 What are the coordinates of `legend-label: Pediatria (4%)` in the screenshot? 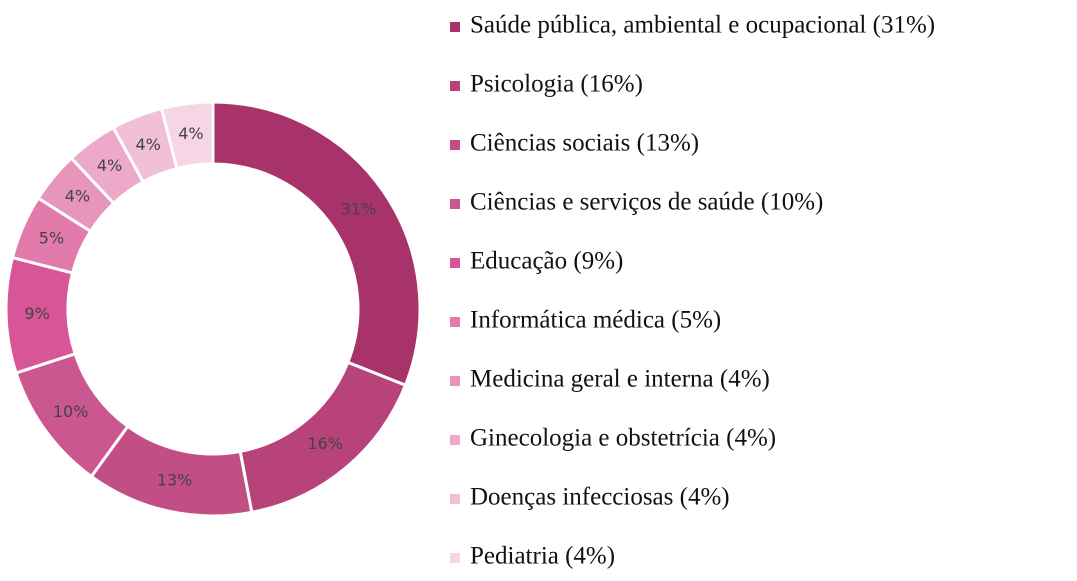 It's located at (542, 556).